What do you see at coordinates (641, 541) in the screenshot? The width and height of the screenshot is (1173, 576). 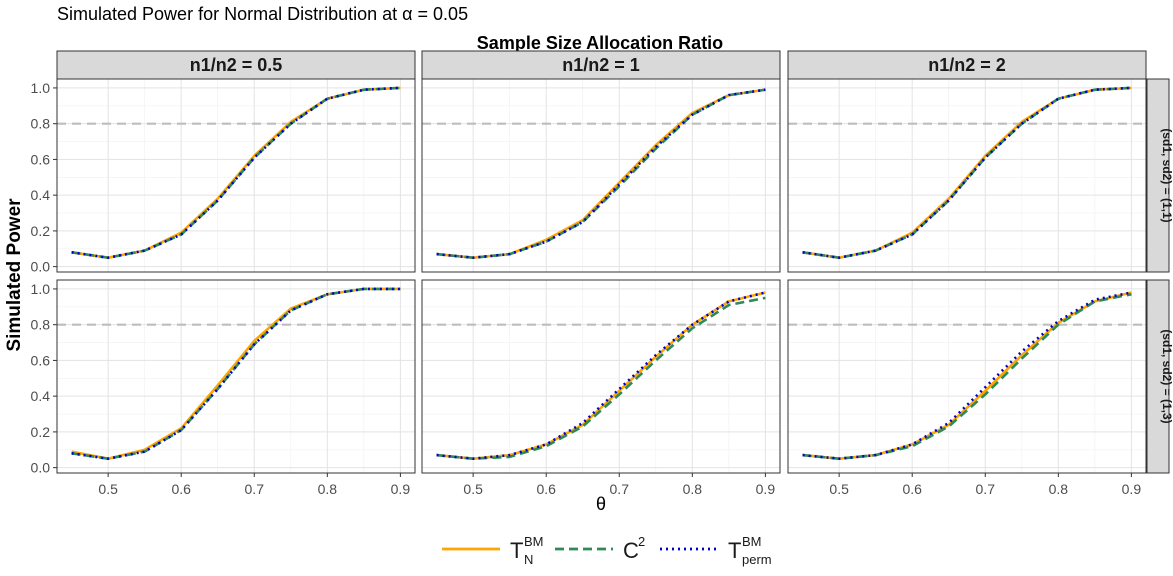 I see `legend-label-superscript: 2` at bounding box center [641, 541].